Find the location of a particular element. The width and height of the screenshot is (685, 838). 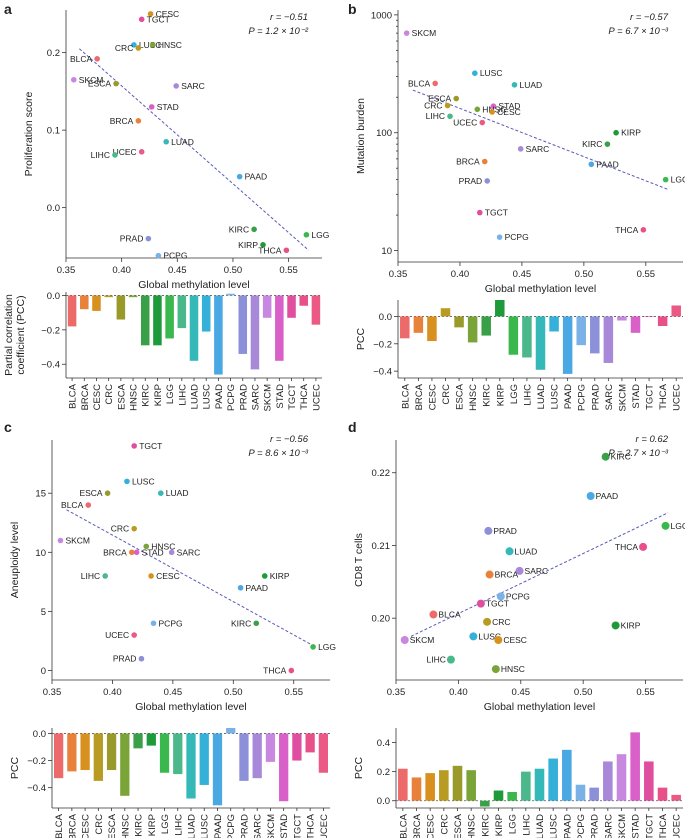

point-label-sarc: SARC is located at coordinates (193, 86).